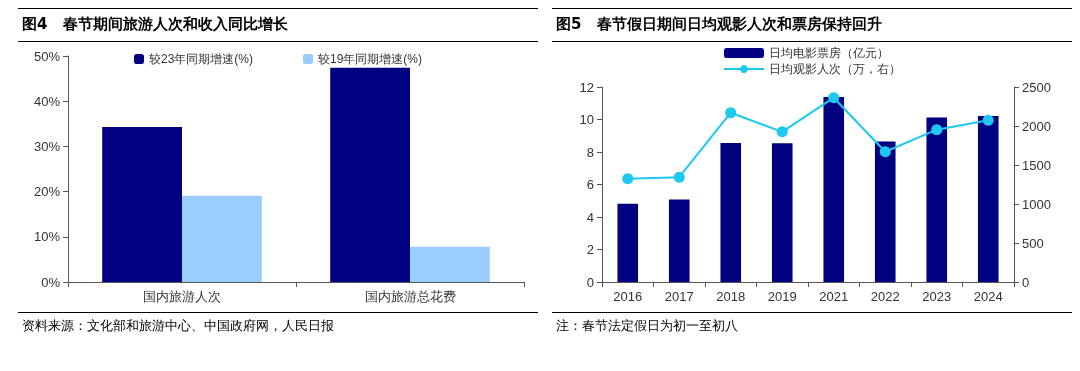 The image size is (1080, 371). Describe the element at coordinates (47, 56) in the screenshot. I see `y-tick-label: 50%` at that location.